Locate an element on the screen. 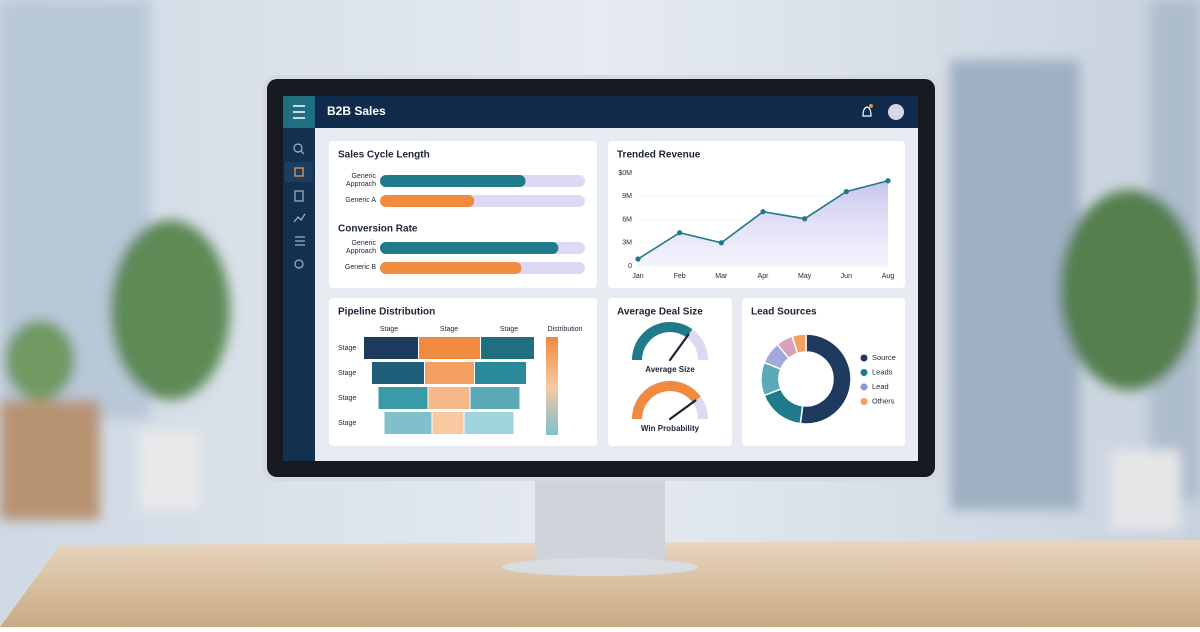 This screenshot has width=1200, height=632. menu-icon is located at coordinates (299, 112).